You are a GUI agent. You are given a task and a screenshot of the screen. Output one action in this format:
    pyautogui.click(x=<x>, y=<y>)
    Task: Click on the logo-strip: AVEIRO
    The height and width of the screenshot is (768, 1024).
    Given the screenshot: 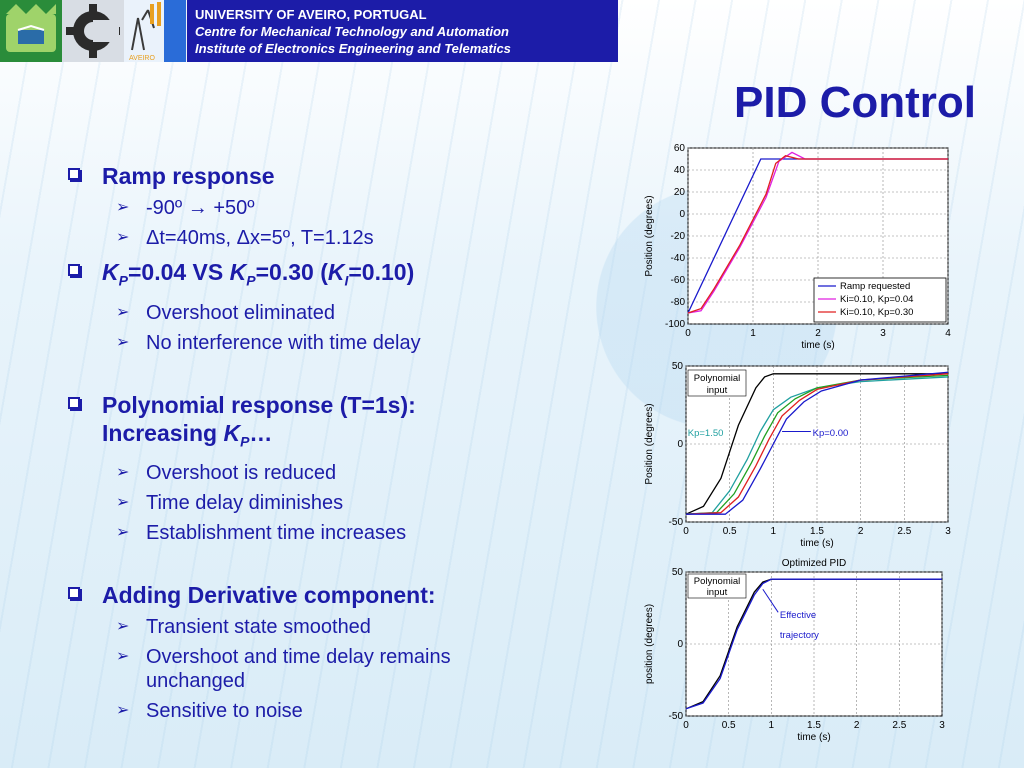 What is the action you would take?
    pyautogui.click(x=93, y=31)
    